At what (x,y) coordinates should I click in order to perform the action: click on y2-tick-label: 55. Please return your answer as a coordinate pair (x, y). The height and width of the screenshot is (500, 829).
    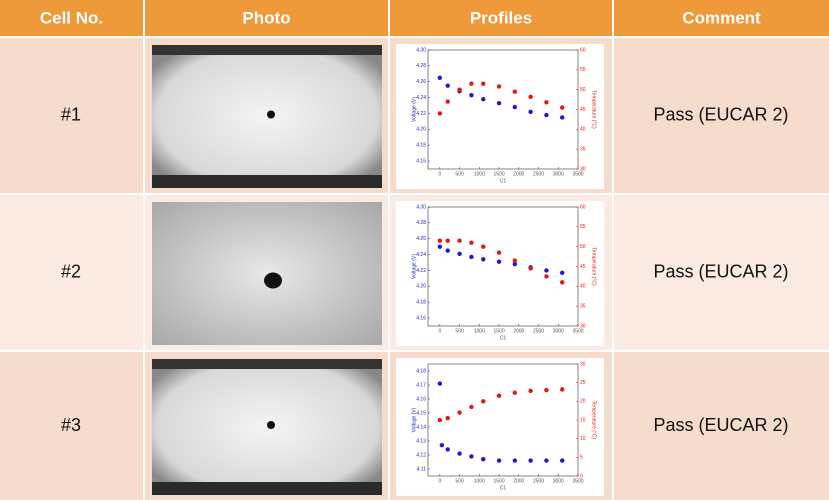
    Looking at the image, I should click on (583, 70).